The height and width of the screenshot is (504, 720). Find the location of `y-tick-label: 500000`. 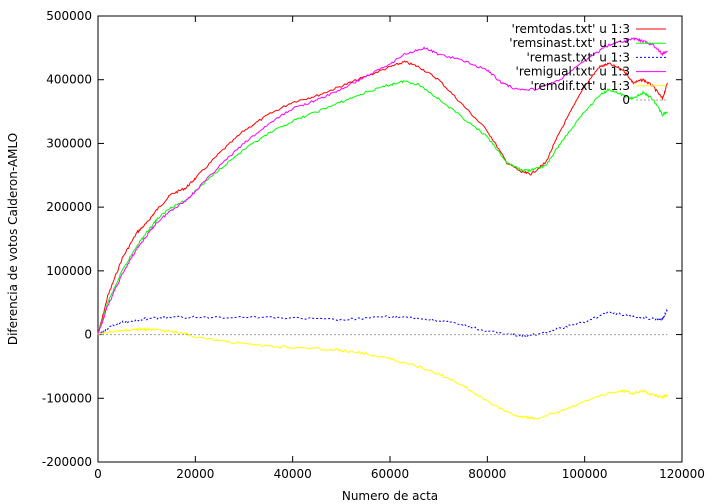

y-tick-label: 500000 is located at coordinates (69, 16).